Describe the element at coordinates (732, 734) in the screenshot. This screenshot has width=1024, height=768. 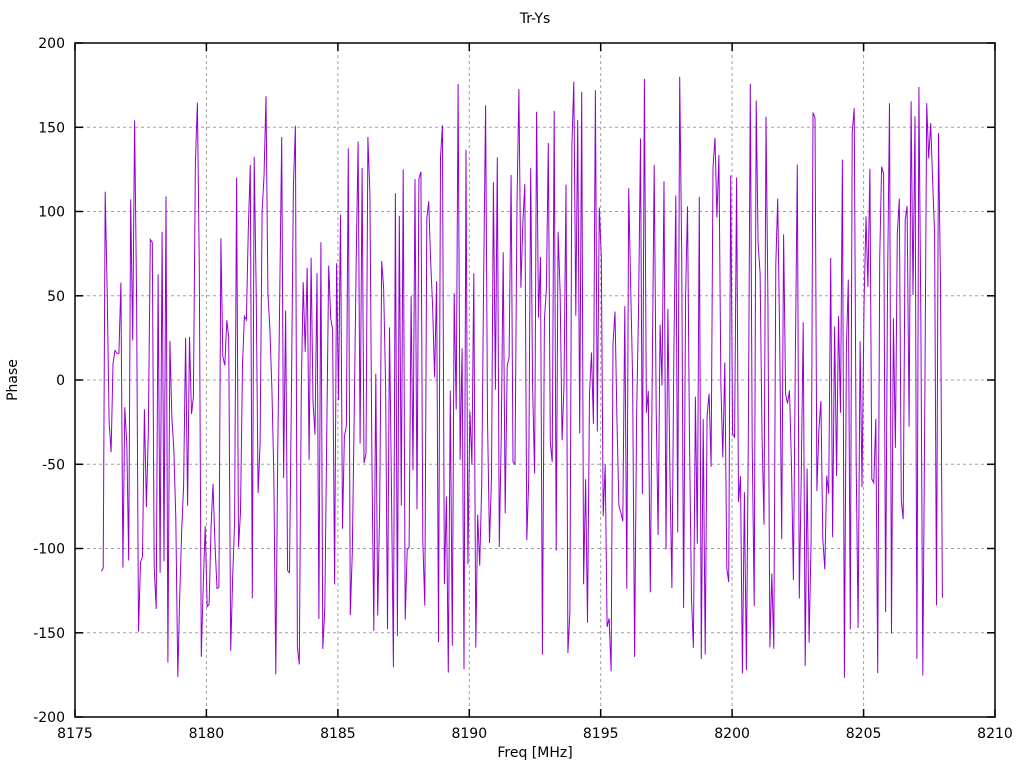
I see `x-tick-label: 8200` at that location.